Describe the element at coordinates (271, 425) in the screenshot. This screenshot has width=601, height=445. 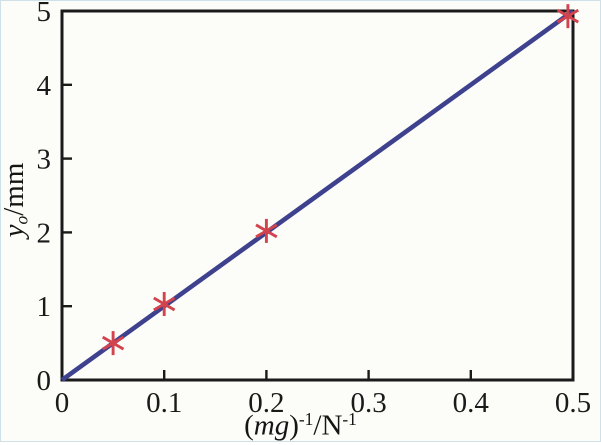
I see `x-axis-label-var: mg` at that location.